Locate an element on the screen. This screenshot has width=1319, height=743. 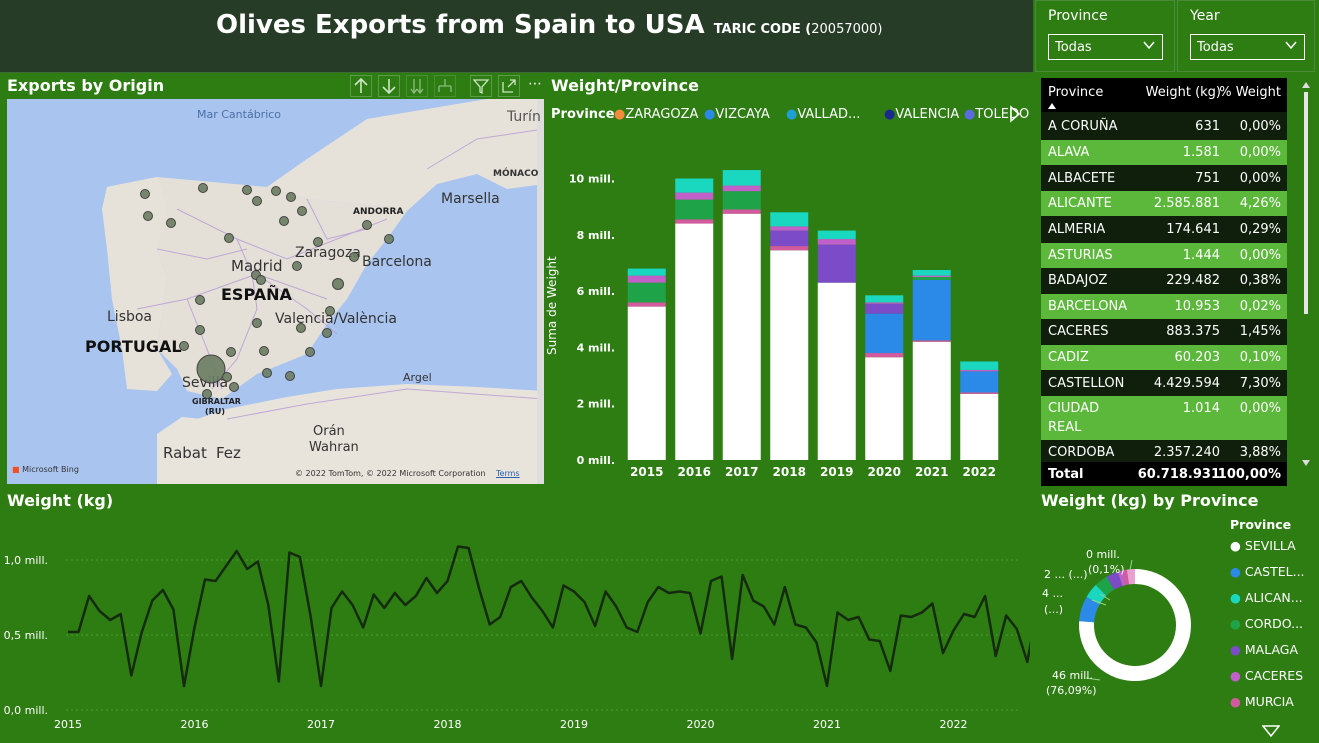
bar-legend-item: ●VIZCAYA is located at coordinates (737, 114).